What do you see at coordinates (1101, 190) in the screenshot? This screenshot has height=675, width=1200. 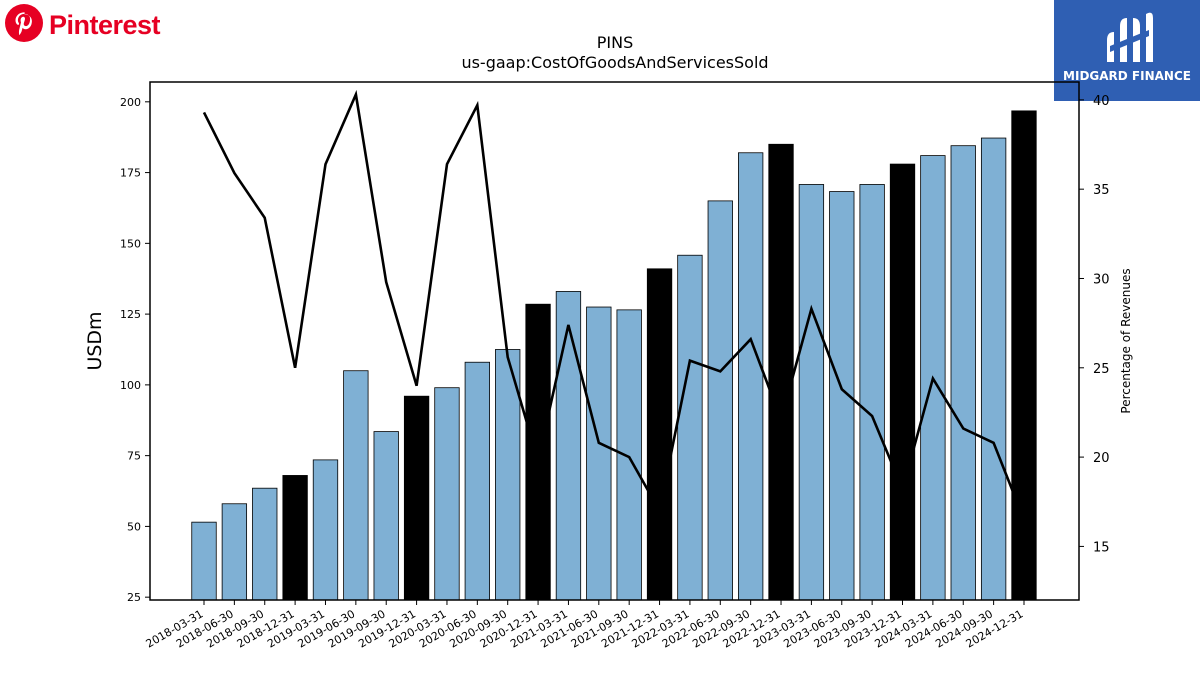 I see `y2-tick-label: 35` at bounding box center [1101, 190].